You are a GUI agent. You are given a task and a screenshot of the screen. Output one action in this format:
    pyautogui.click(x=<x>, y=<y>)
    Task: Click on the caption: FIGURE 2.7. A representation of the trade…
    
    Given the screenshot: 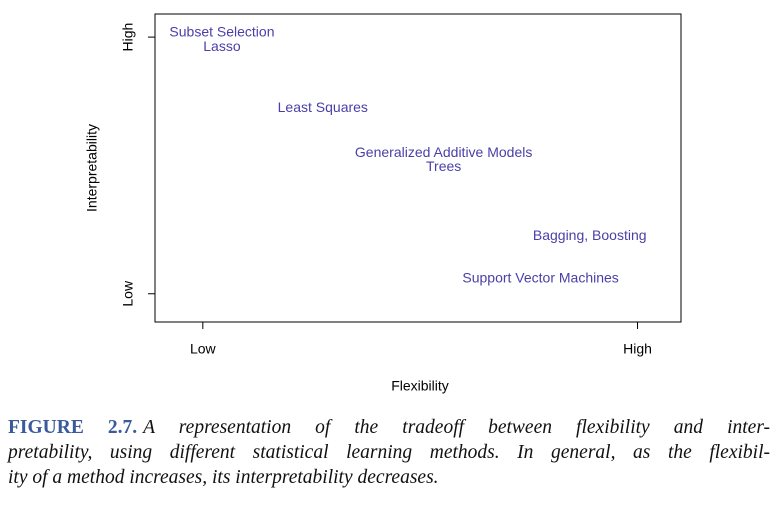 What is the action you would take?
    pyautogui.click(x=389, y=452)
    